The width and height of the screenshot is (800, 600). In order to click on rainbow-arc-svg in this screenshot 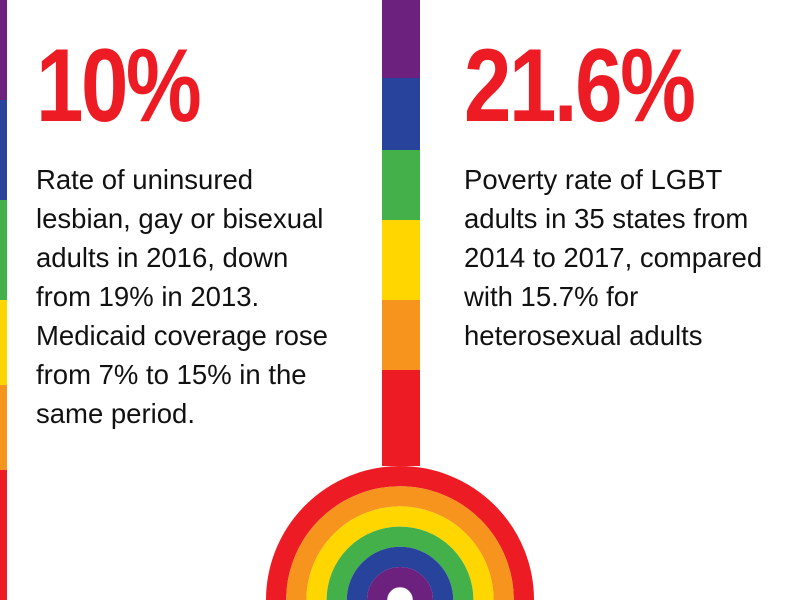, I will do `click(400, 533)`.